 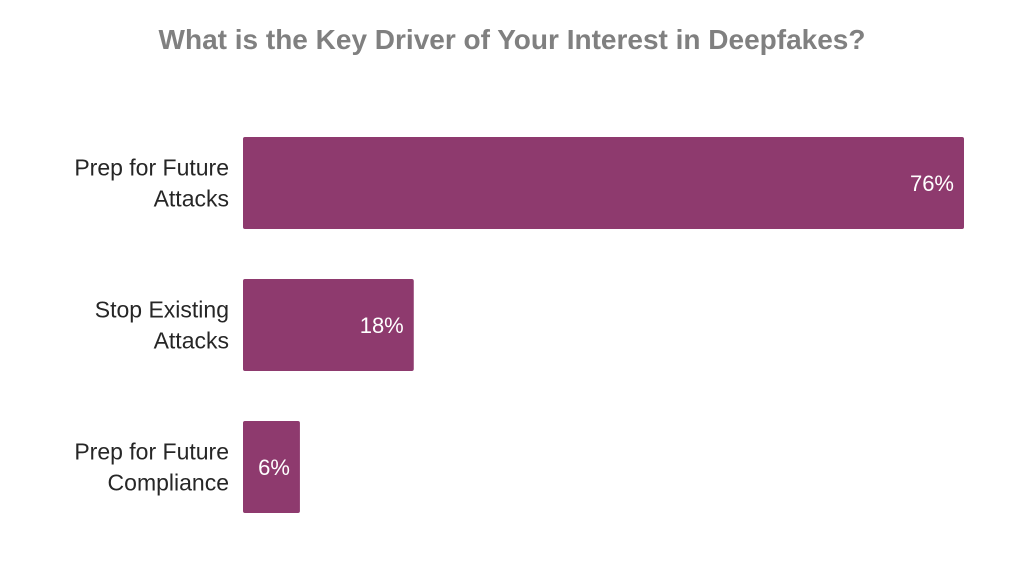 What do you see at coordinates (151, 467) in the screenshot?
I see `category-label-2: Prep for Future Compliance` at bounding box center [151, 467].